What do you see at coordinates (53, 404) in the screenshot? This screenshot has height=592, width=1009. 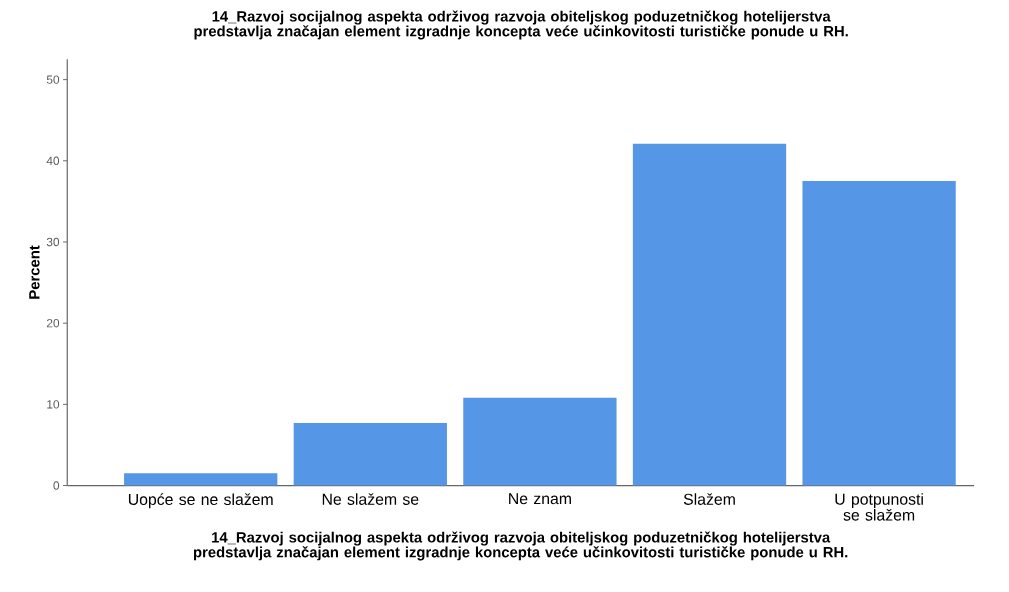 I see `y-tick-label: 10` at bounding box center [53, 404].